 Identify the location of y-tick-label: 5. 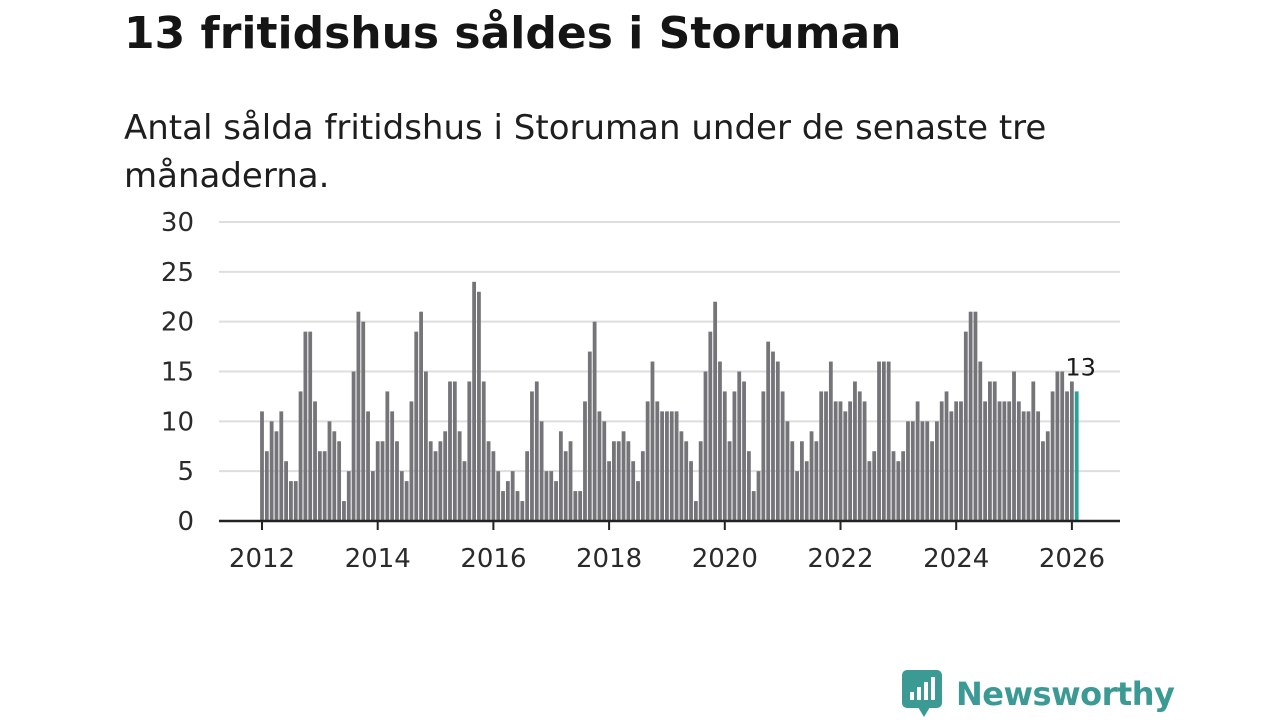
(185, 472).